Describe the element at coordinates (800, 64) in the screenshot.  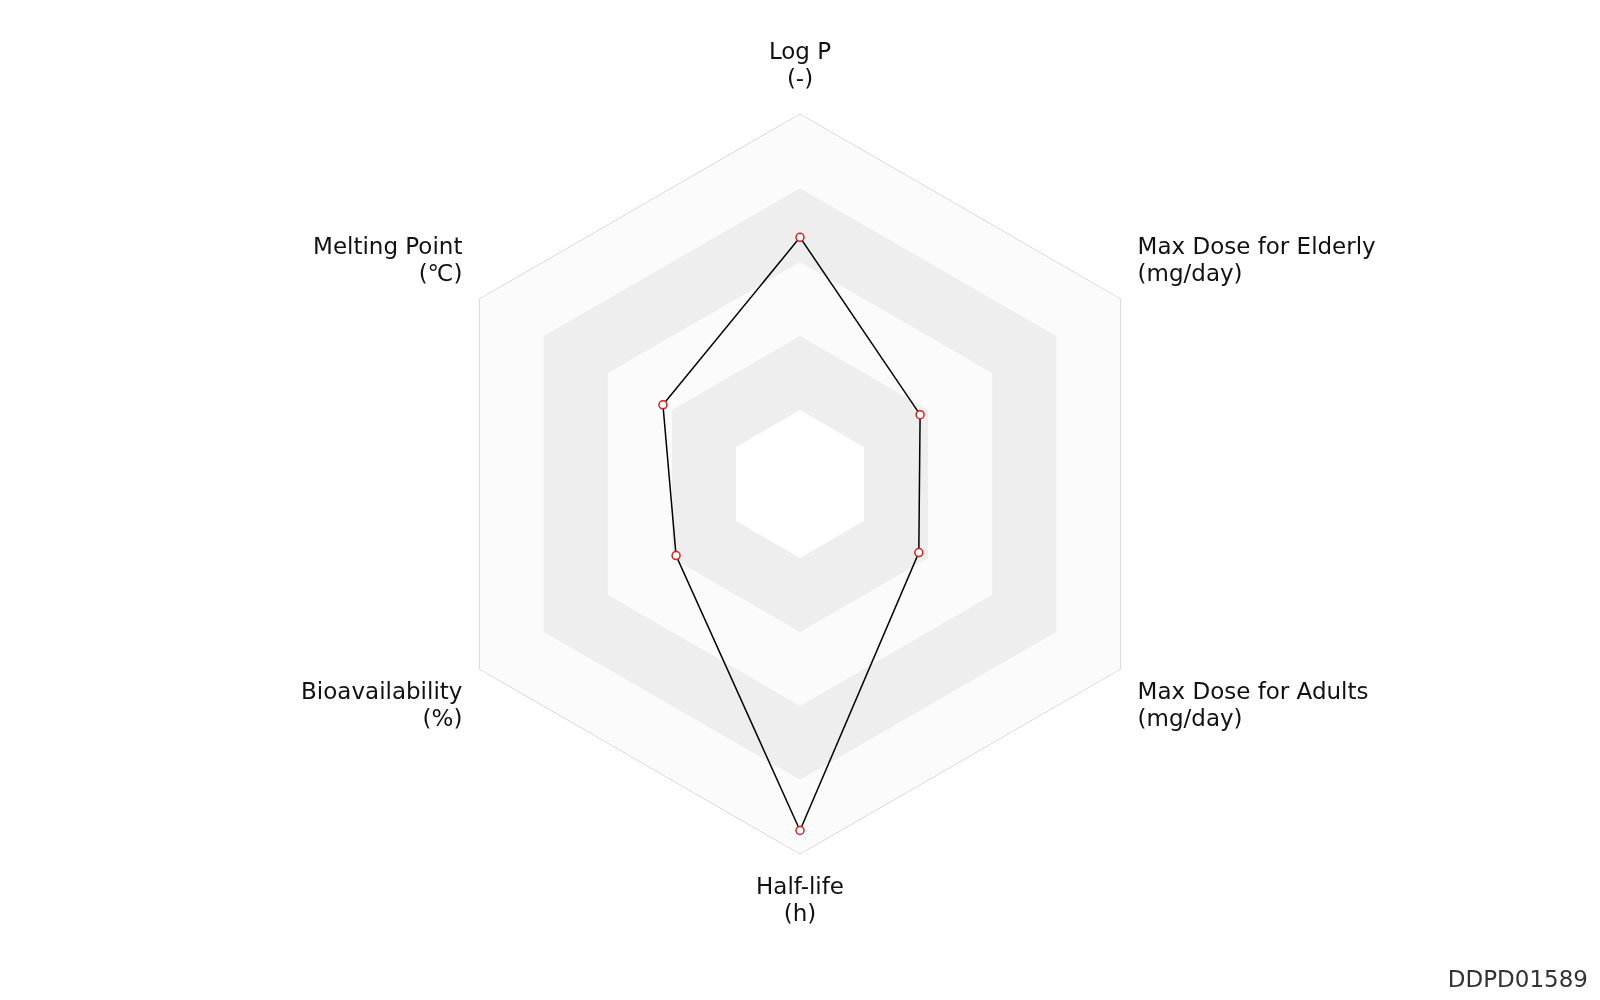
I see `spoke-label: Log P (-)` at that location.